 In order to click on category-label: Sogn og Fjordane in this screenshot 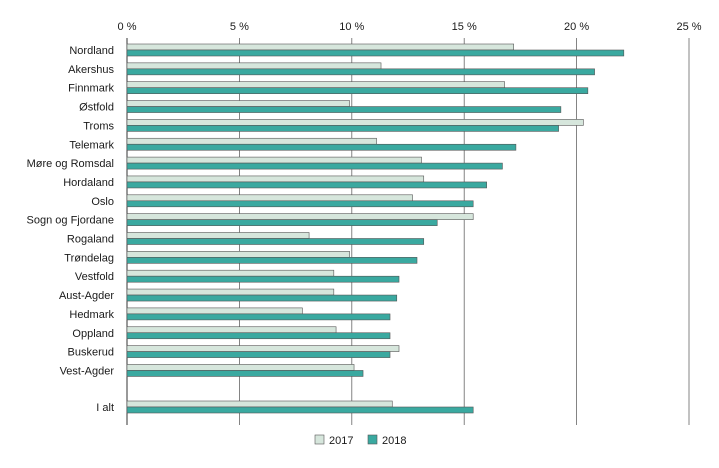, I will do `click(70, 221)`.